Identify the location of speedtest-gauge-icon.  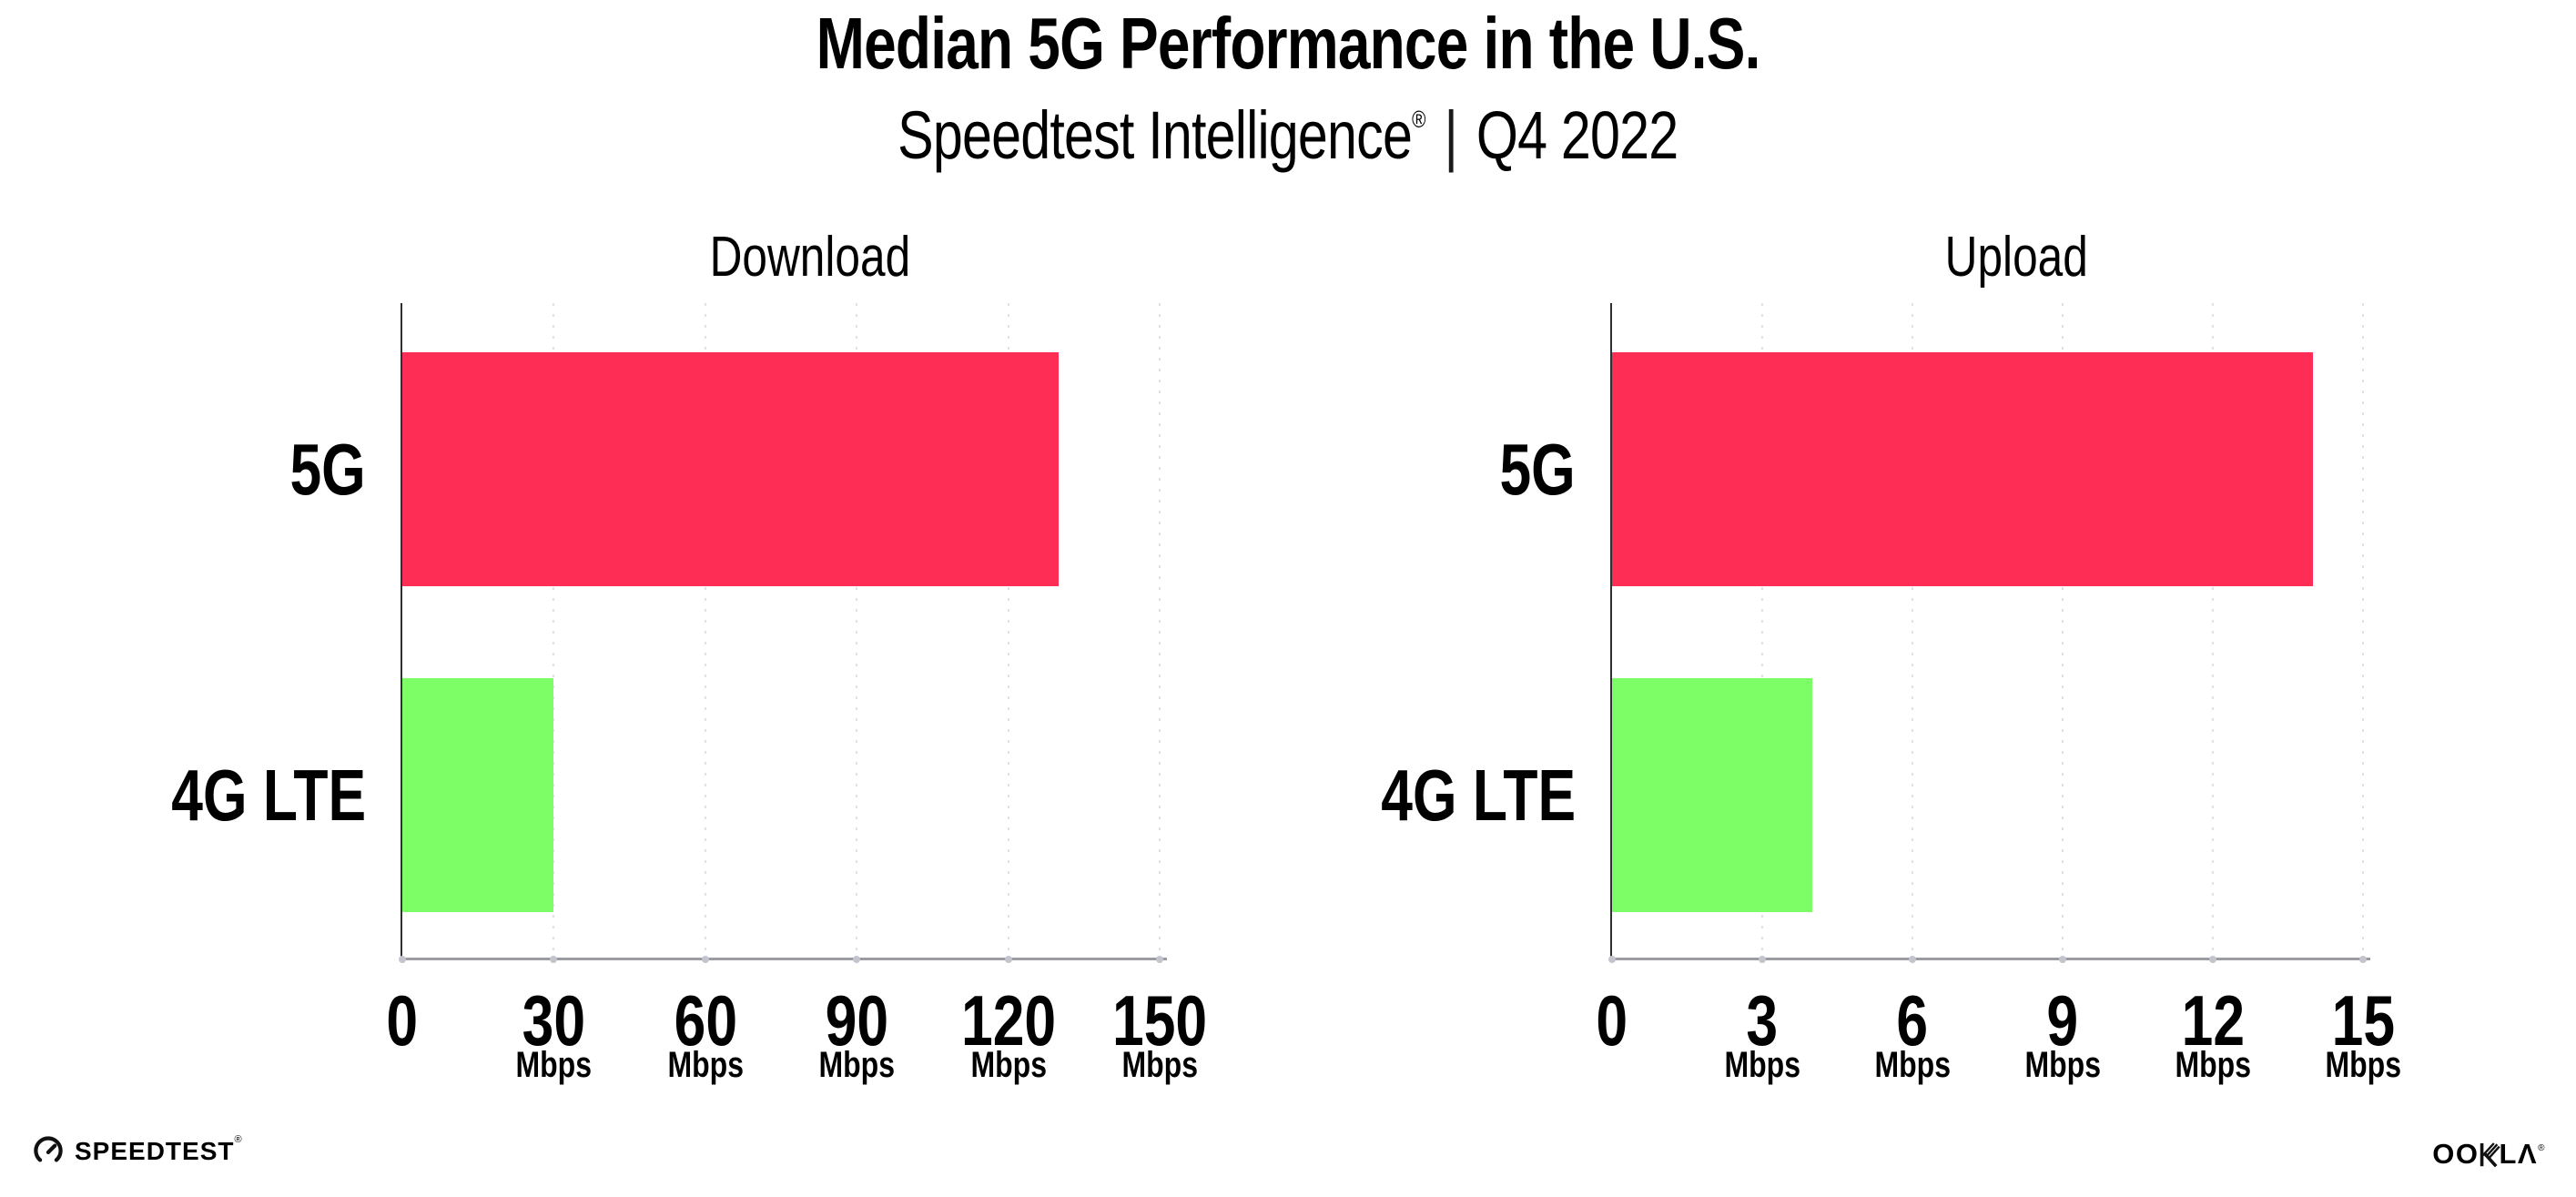
(48, 1149).